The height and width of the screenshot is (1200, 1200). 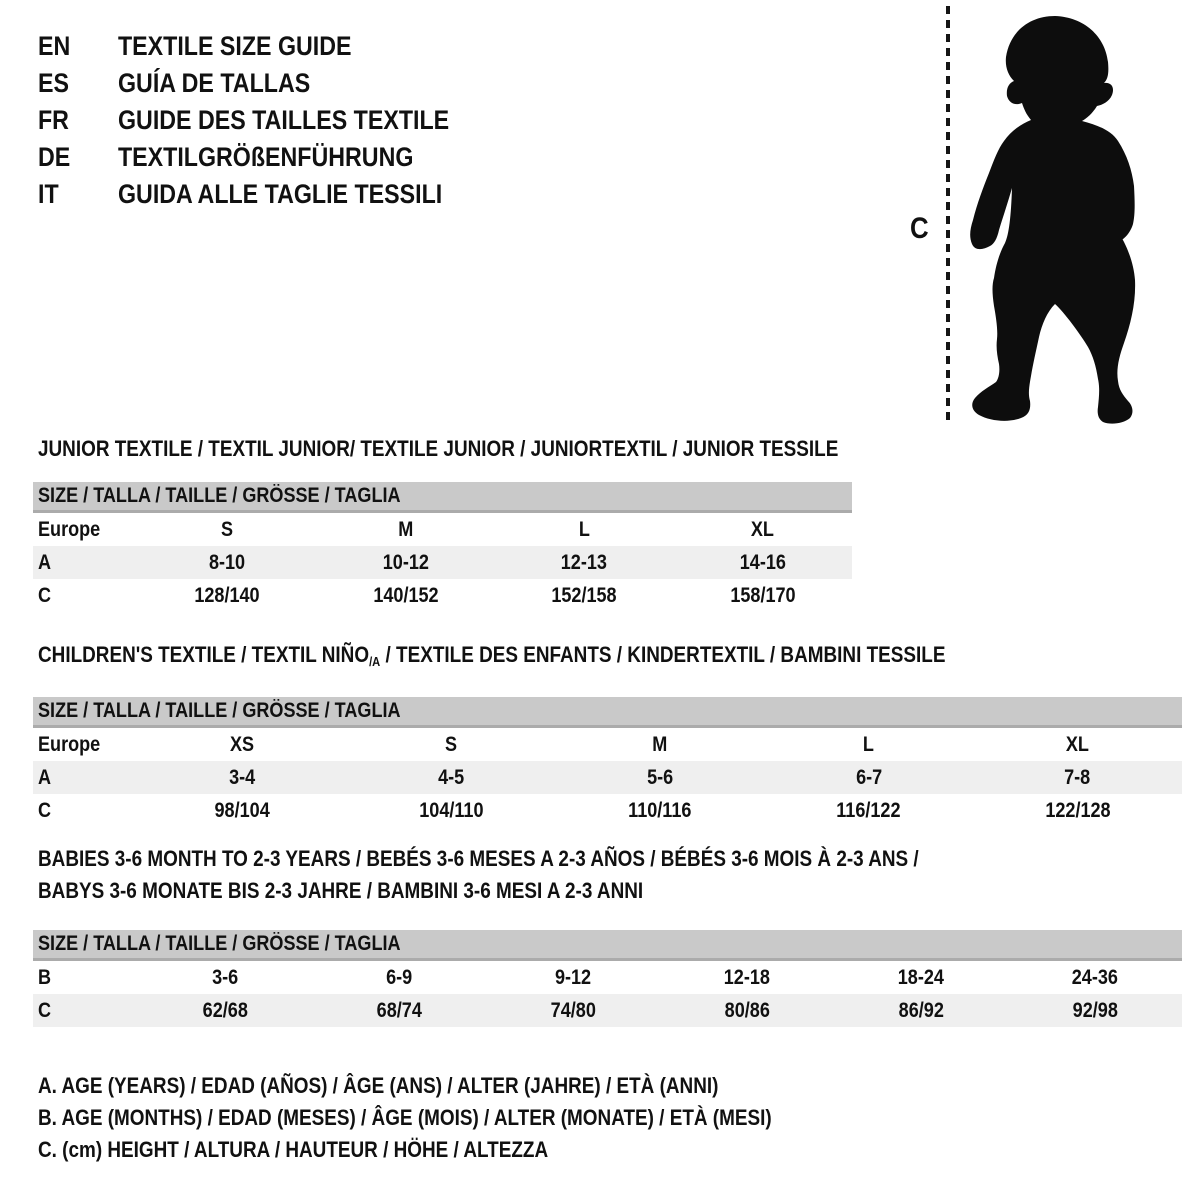 I want to click on height-cell: 110/116, so click(x=660, y=810).